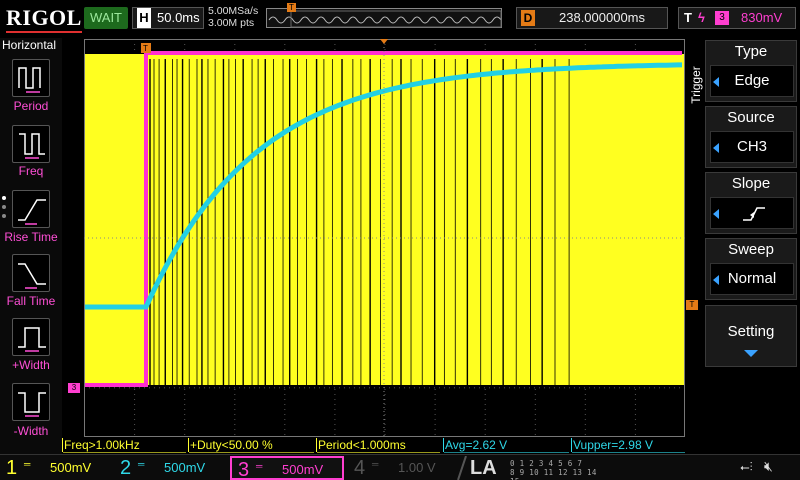  I want to click on positive-width-button, so click(31, 337).